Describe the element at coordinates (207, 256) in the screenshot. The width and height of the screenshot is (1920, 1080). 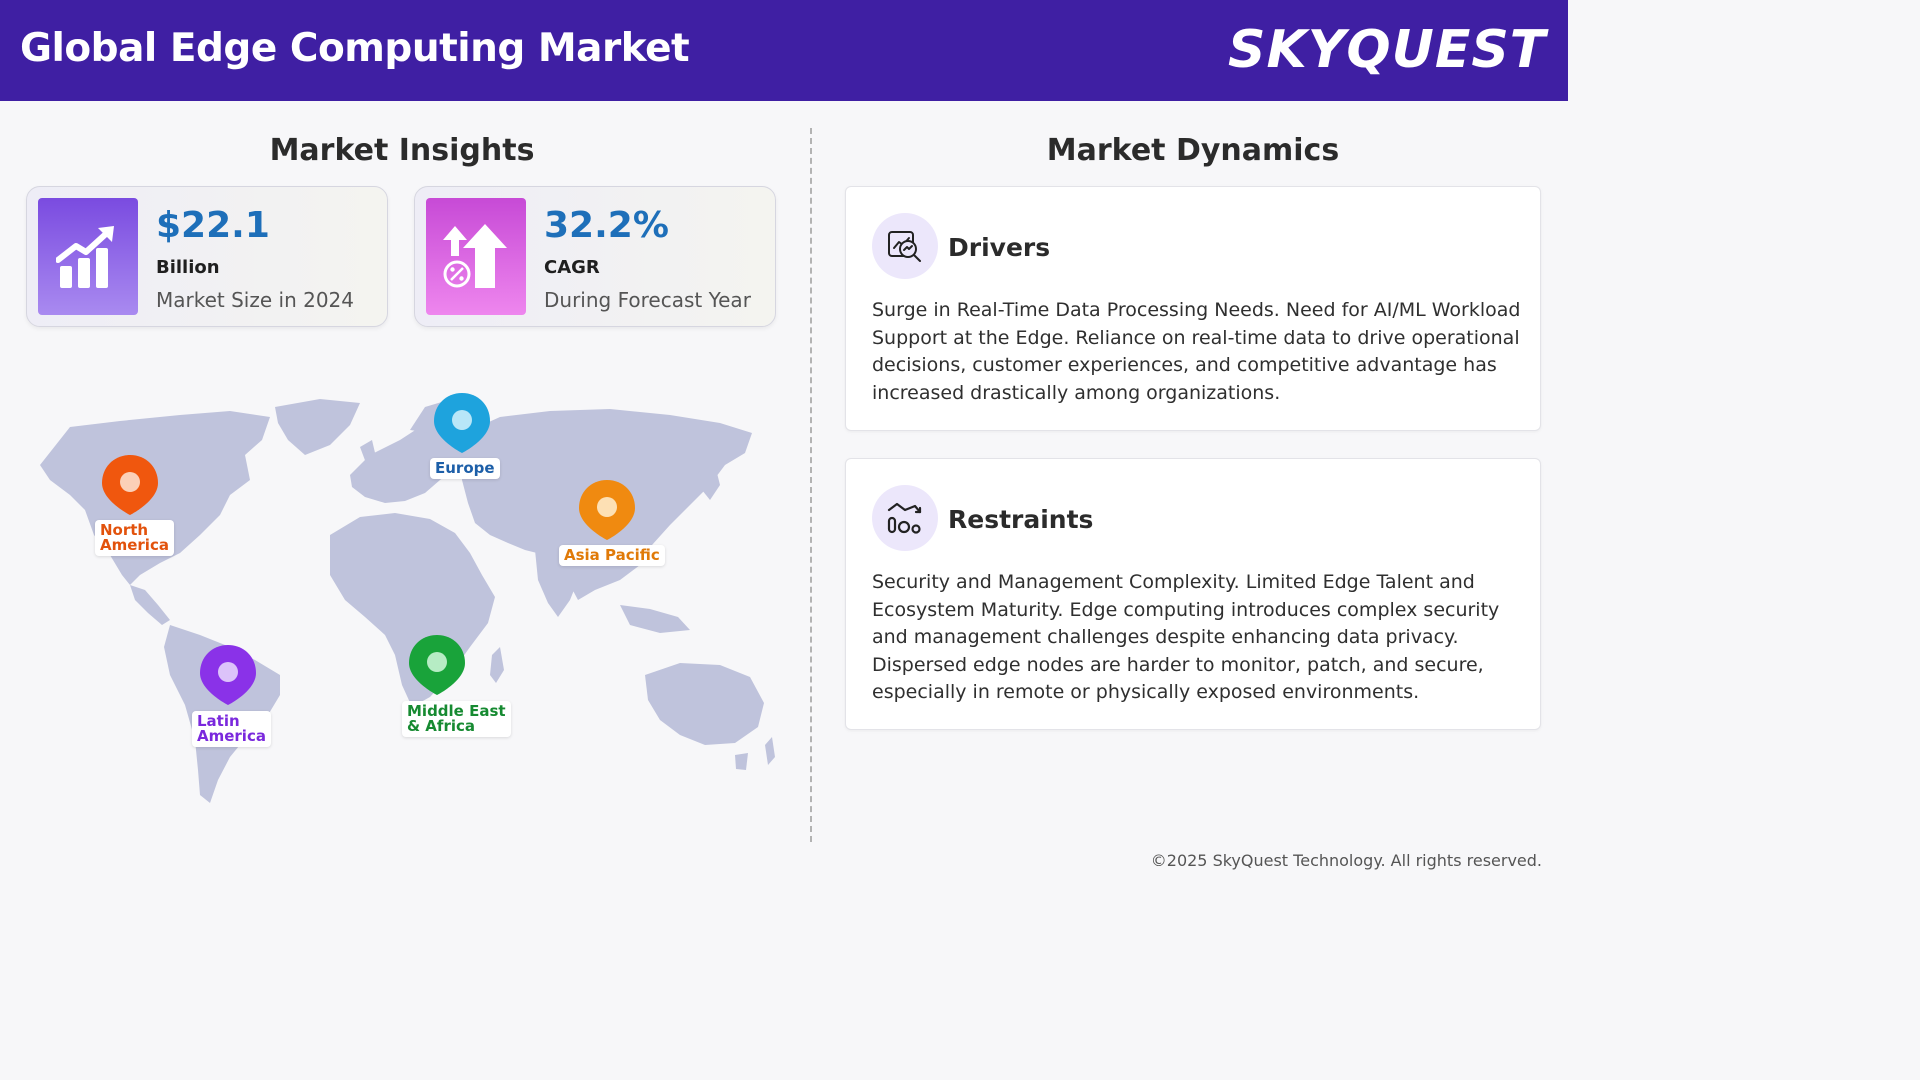
I see `kpi-card-market-size: $22.1 Billion Market Size in 2024` at that location.